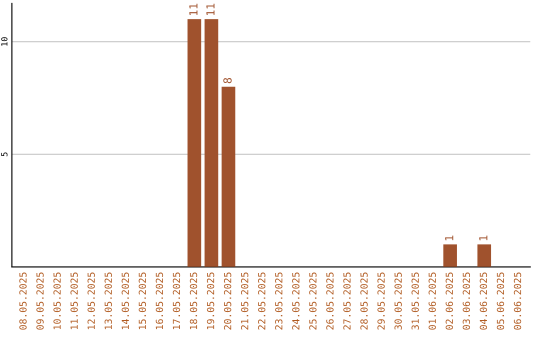 This screenshot has width=540, height=340. I want to click on x-tick-label: 13.05.2025, so click(108, 301).